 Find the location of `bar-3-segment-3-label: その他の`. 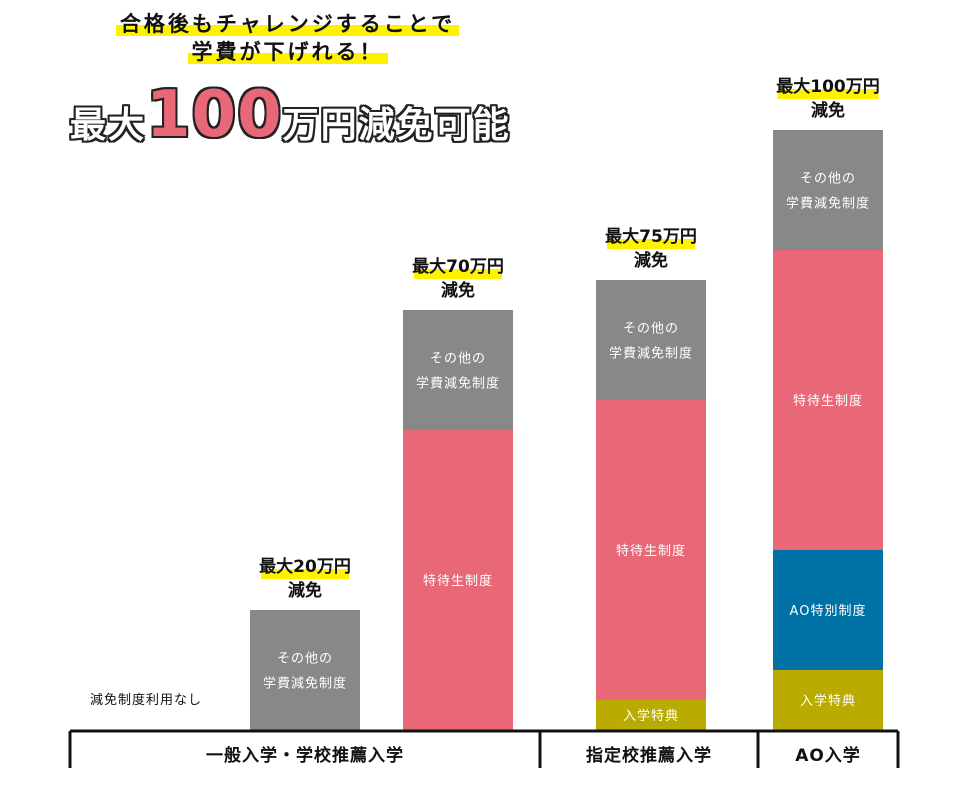

bar-3-segment-3-label: その他の is located at coordinates (651, 329).